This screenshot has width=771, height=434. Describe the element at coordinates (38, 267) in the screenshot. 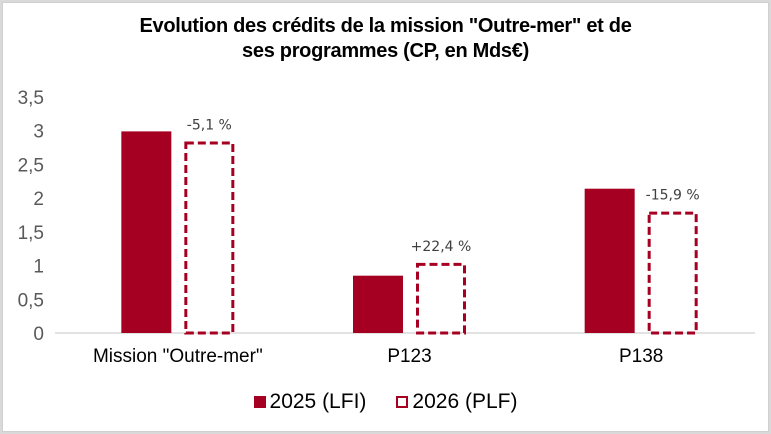

I see `y-tick-label: 1` at that location.